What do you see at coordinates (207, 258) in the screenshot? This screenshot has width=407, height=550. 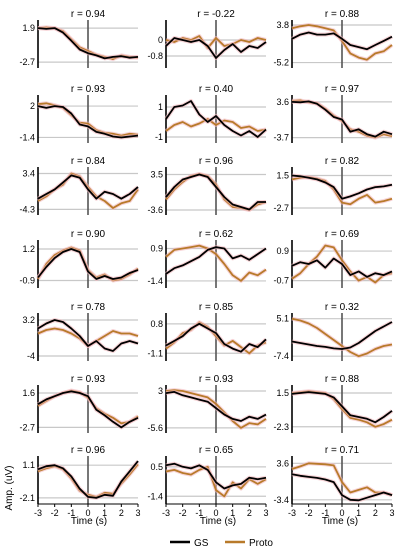 I see `panel-11: r = 0.62 0.9 -1.4` at bounding box center [207, 258].